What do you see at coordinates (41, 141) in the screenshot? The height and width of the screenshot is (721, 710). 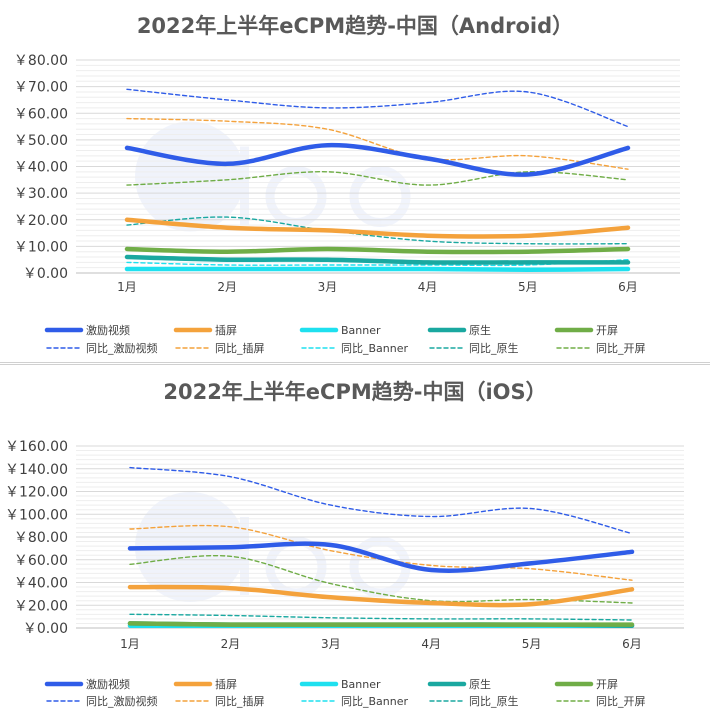 I see `y-tick-label: ￥50.00` at bounding box center [41, 141].